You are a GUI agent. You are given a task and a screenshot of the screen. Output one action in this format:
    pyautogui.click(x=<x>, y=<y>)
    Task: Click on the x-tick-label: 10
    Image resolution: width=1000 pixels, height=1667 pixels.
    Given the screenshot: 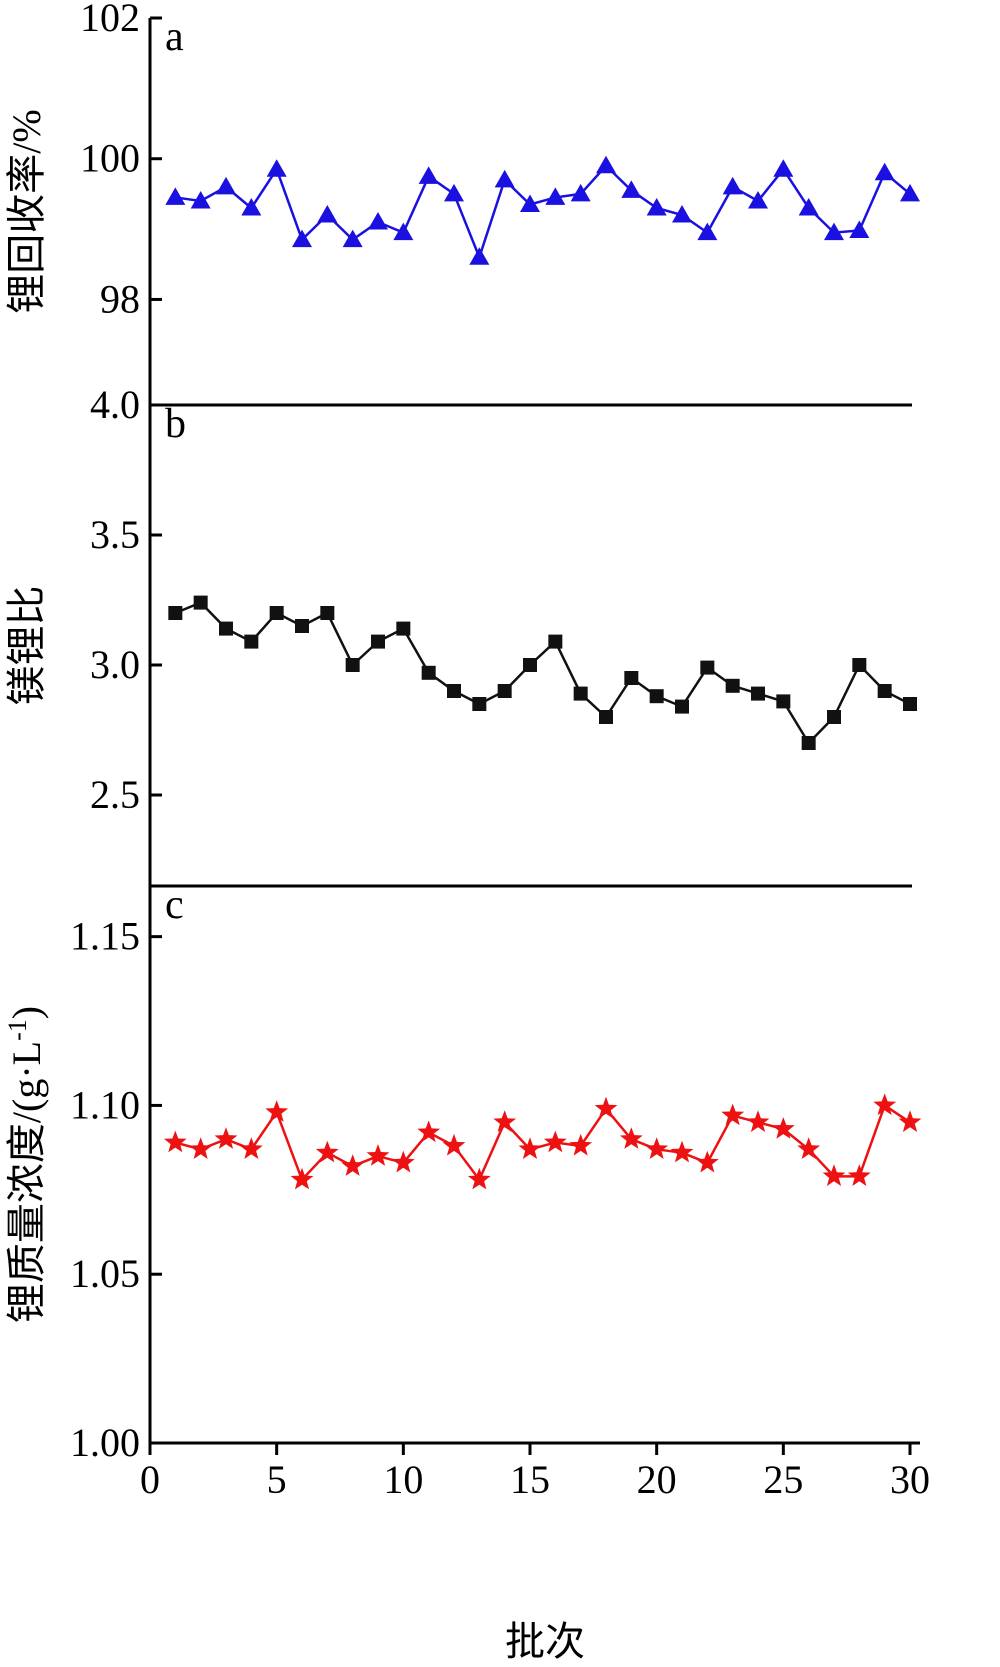 What is the action you would take?
    pyautogui.click(x=403, y=1479)
    